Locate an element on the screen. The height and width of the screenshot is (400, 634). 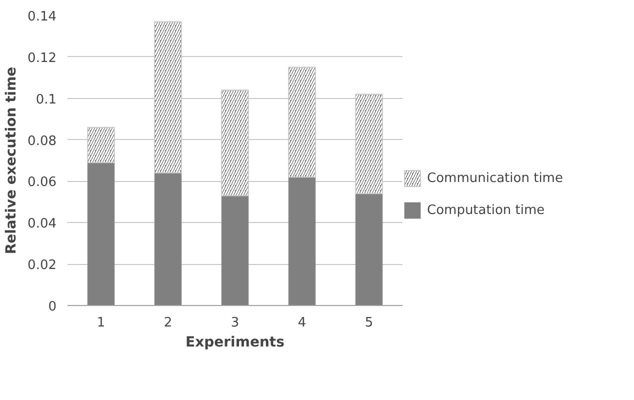
y-tick-label: 0.06 is located at coordinates (42, 182).